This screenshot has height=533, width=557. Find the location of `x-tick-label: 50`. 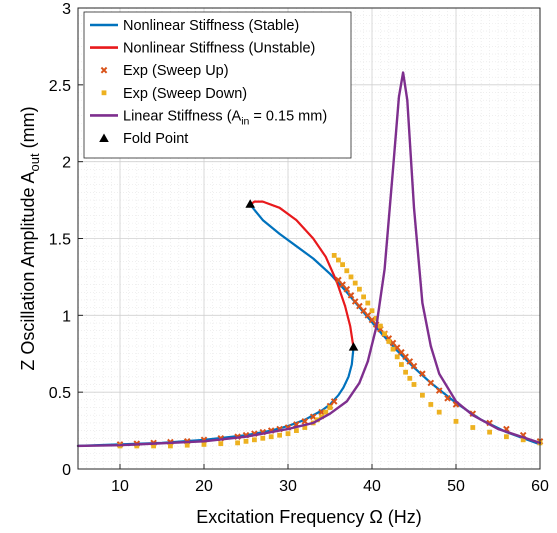

x-tick-label: 50 is located at coordinates (456, 486).